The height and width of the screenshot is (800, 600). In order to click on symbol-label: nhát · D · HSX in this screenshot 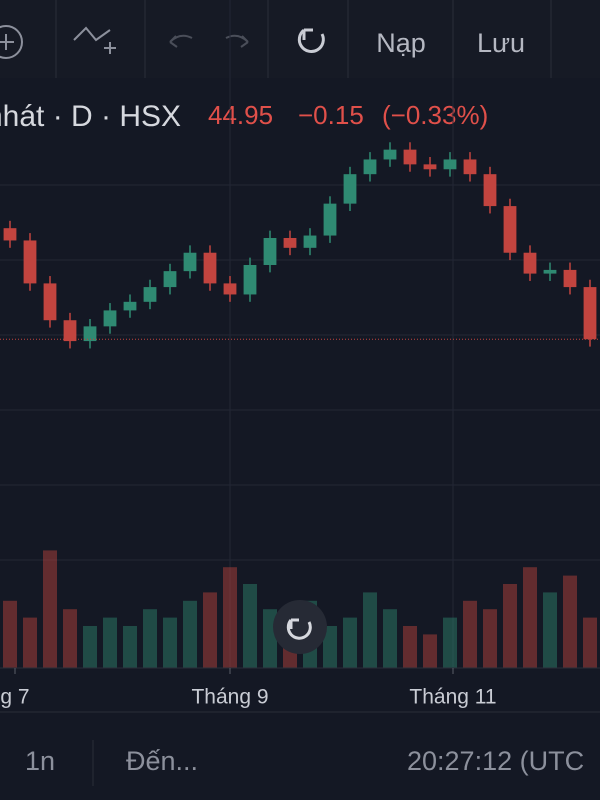, I will do `click(90, 116)`.